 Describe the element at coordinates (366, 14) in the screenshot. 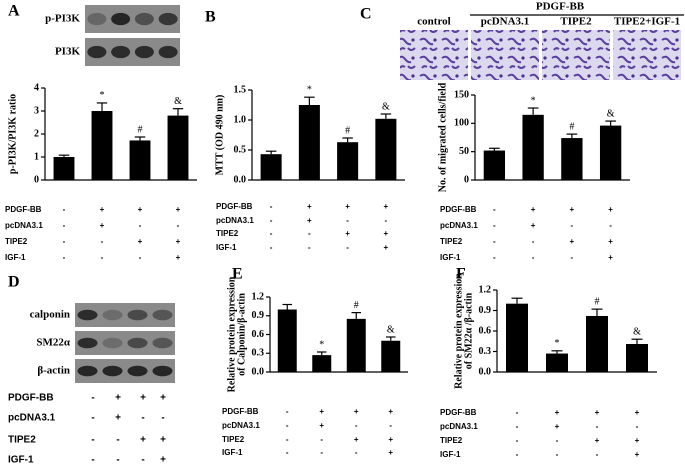

I see `panel-letter: C` at that location.